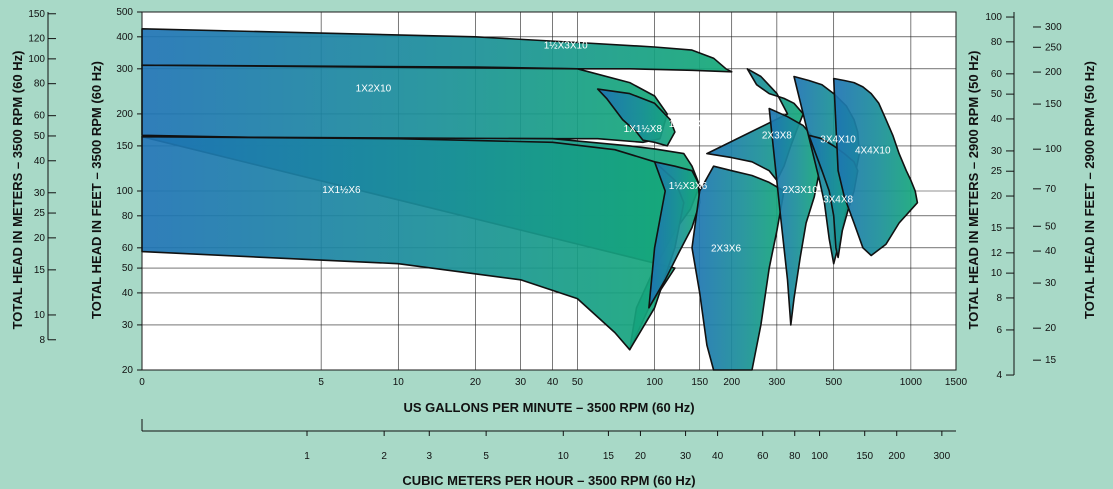 This screenshot has width=1113, height=489. What do you see at coordinates (838, 200) in the screenshot?
I see `curve-label: 3X4X8` at bounding box center [838, 200].